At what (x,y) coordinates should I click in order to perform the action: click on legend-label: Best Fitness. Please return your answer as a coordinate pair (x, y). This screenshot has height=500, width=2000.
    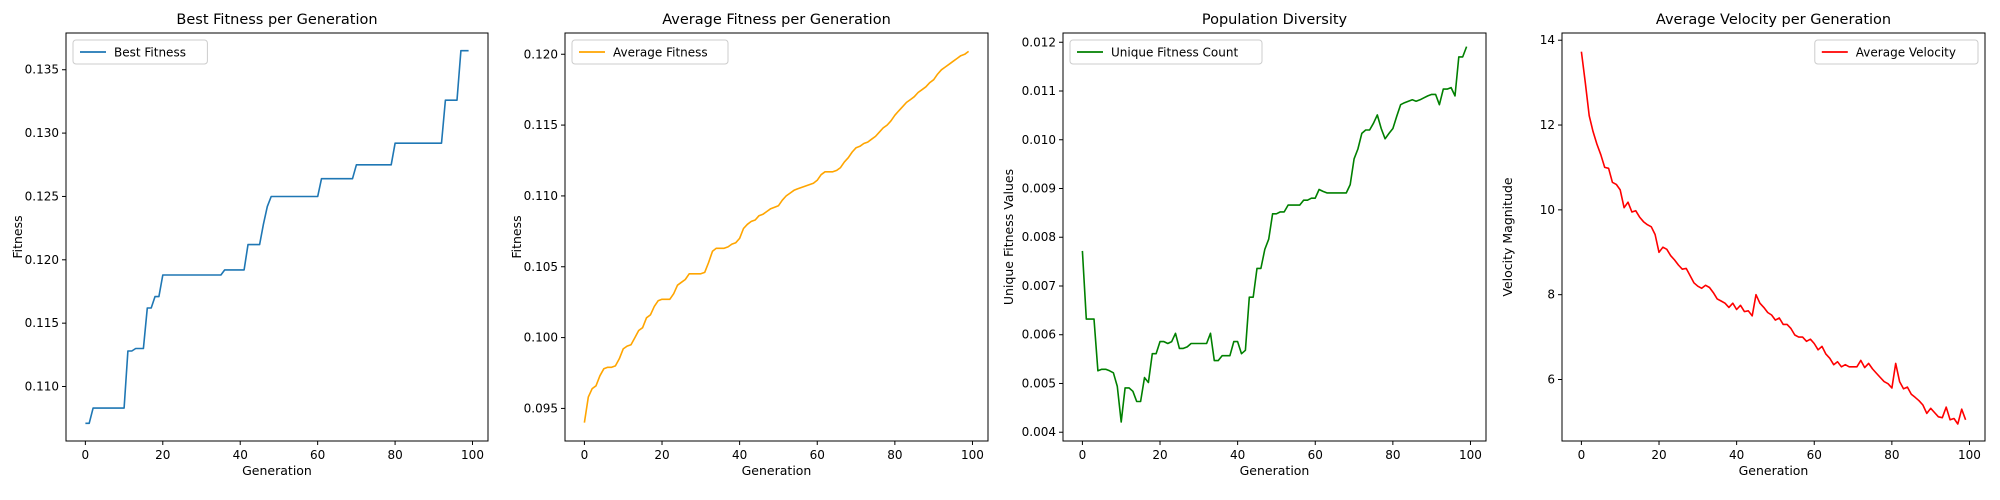
    Looking at the image, I should click on (150, 53).